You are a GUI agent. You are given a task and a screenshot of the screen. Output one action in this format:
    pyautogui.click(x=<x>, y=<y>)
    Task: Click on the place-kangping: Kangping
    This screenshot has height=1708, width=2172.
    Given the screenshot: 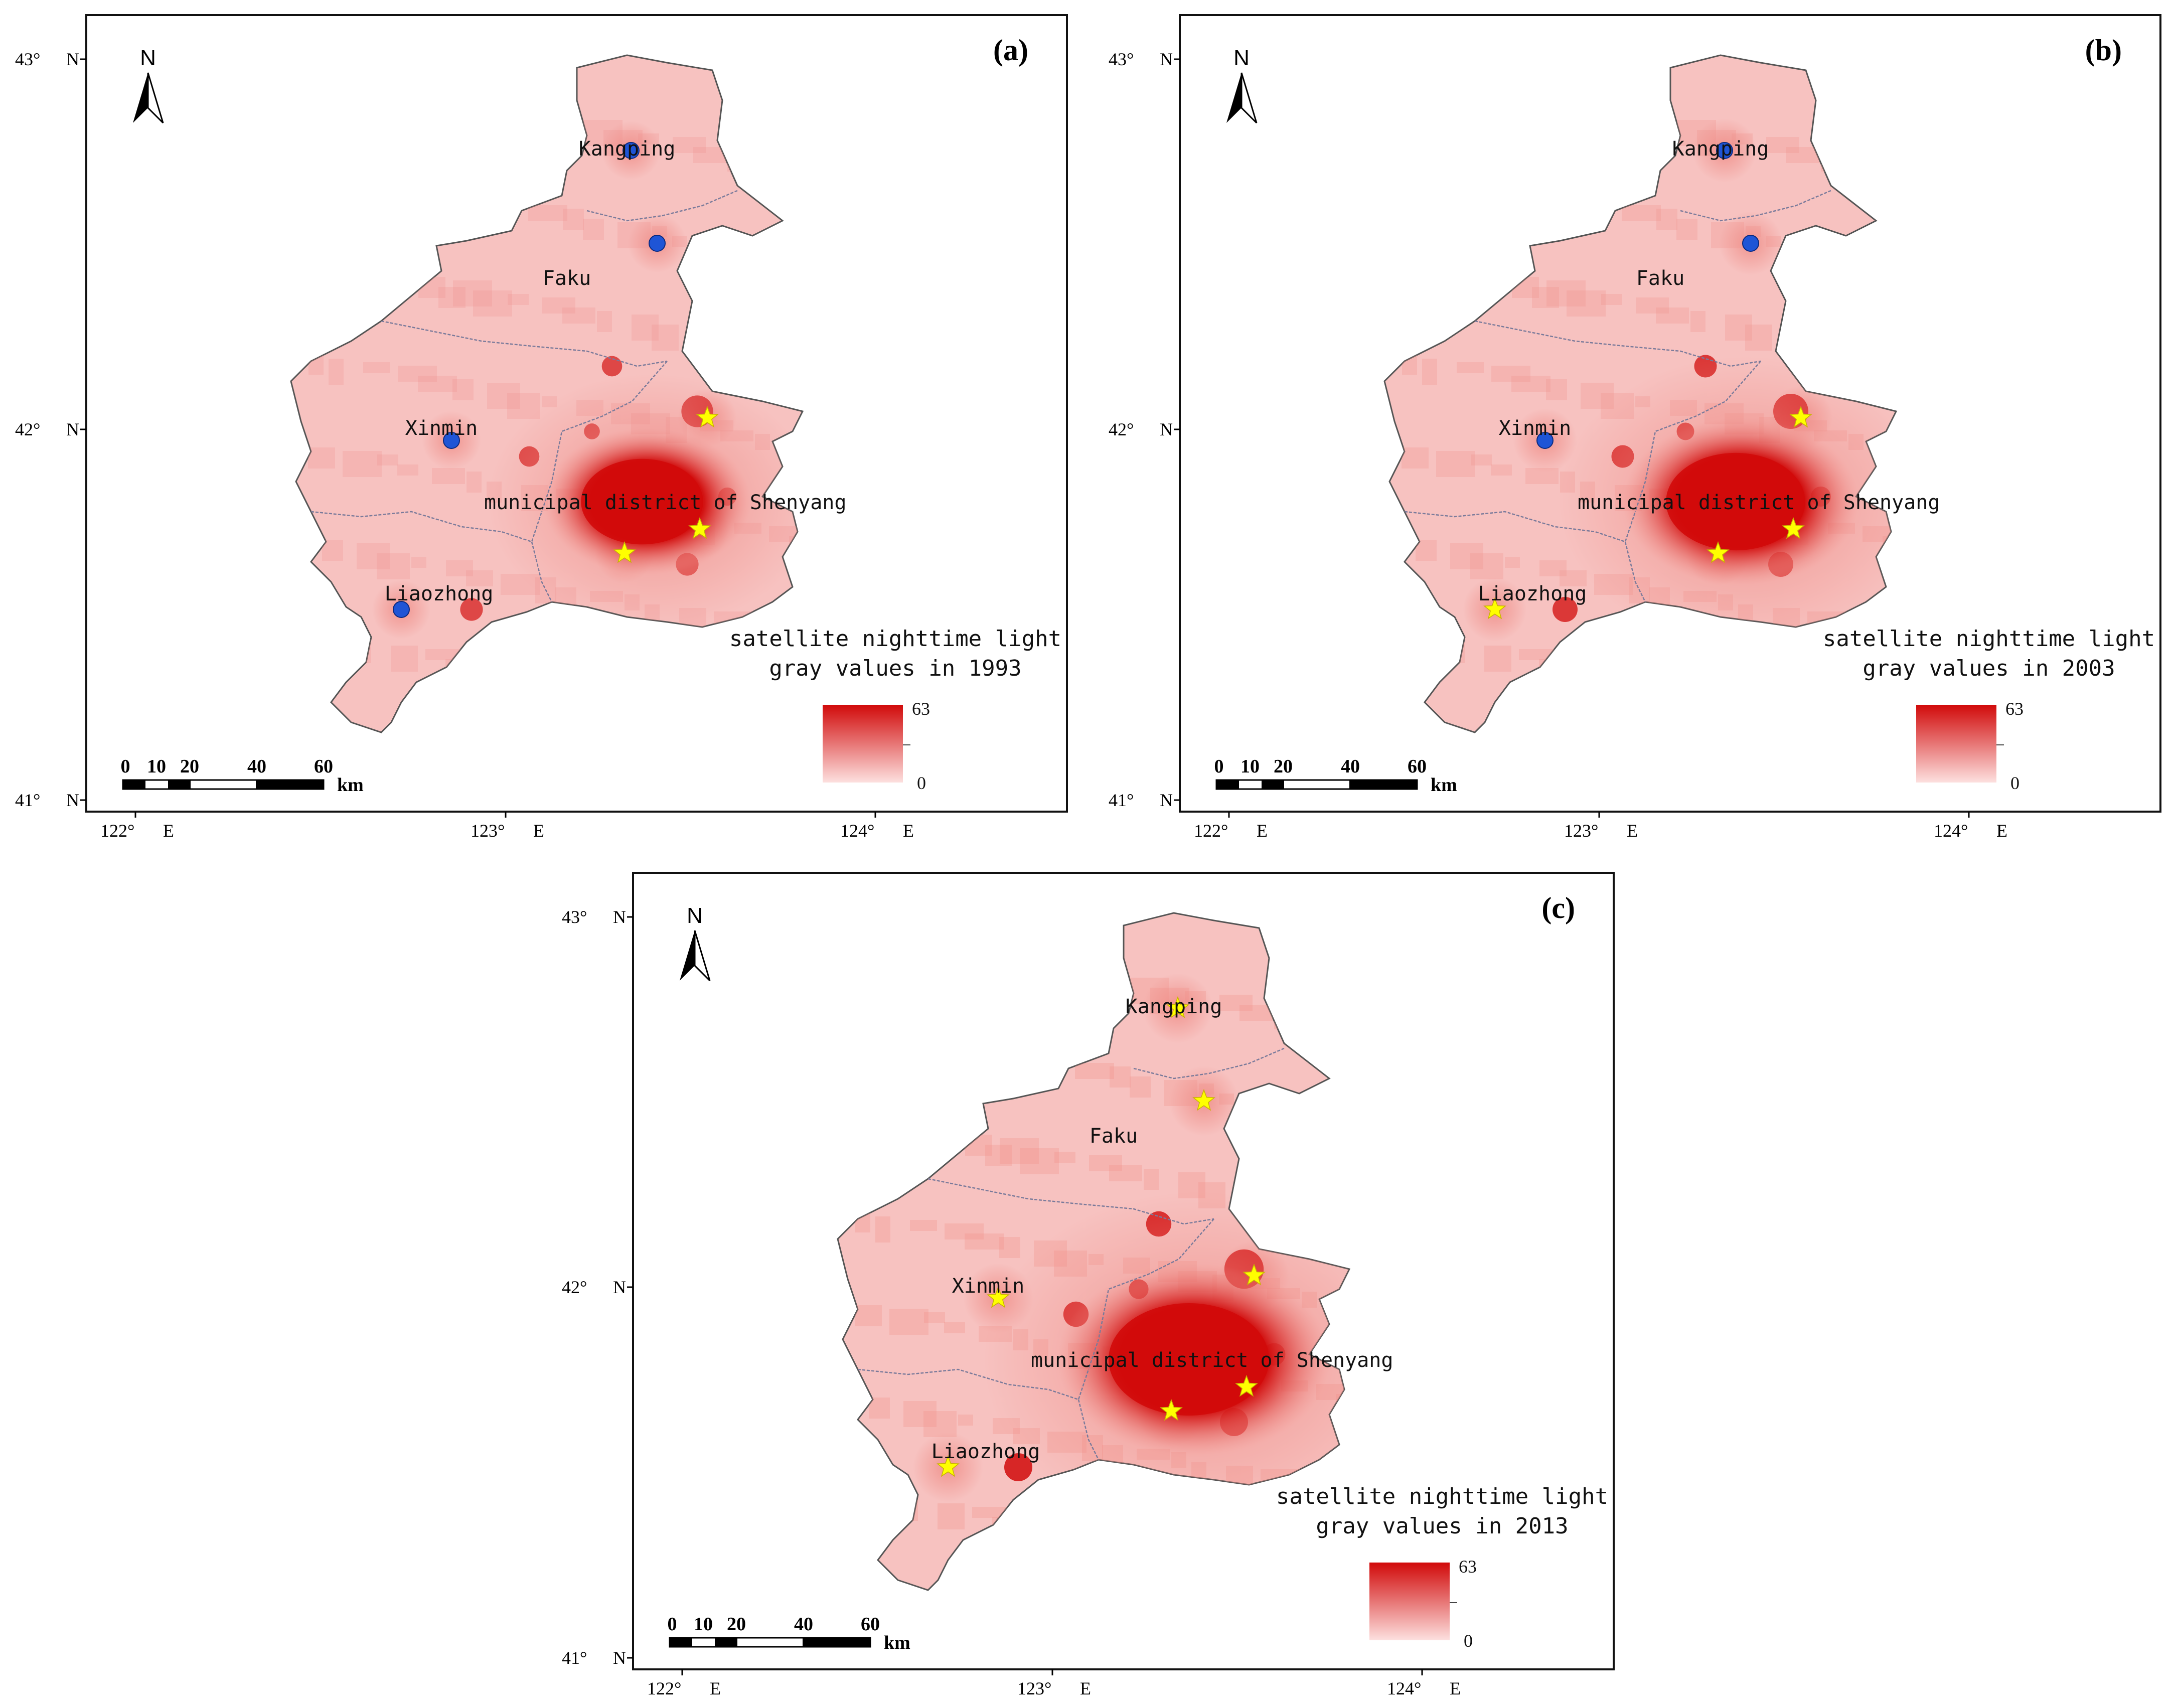 What is the action you would take?
    pyautogui.click(x=628, y=149)
    